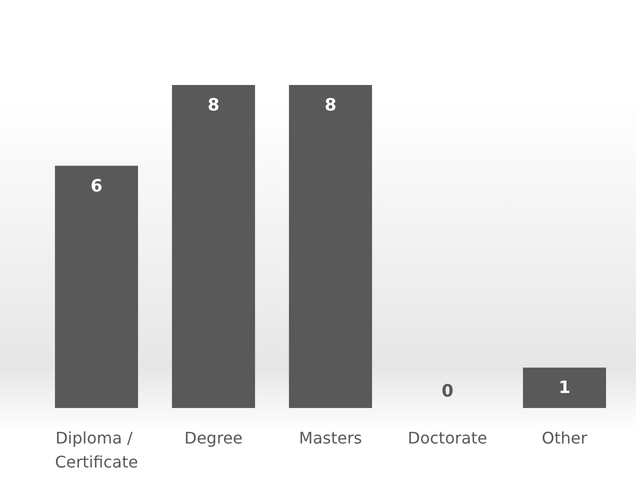 This screenshot has height=490, width=636. What do you see at coordinates (96, 186) in the screenshot?
I see `data-label: 6` at bounding box center [96, 186].